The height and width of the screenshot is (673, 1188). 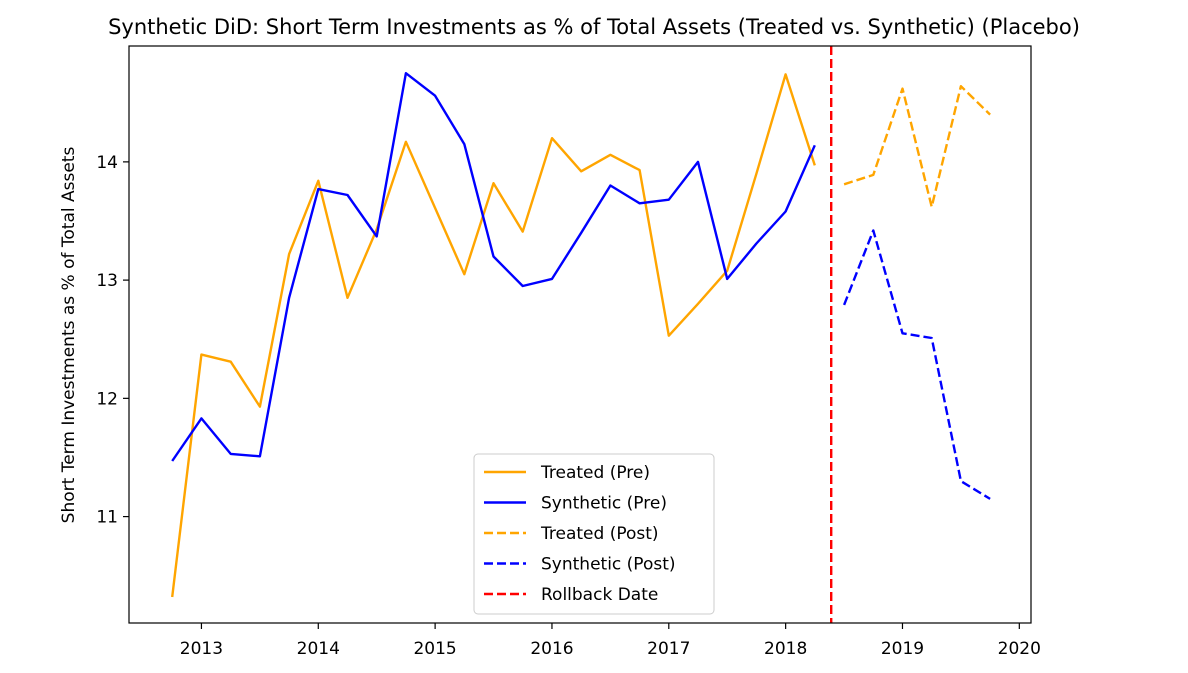 I want to click on legend-box, so click(x=594, y=534).